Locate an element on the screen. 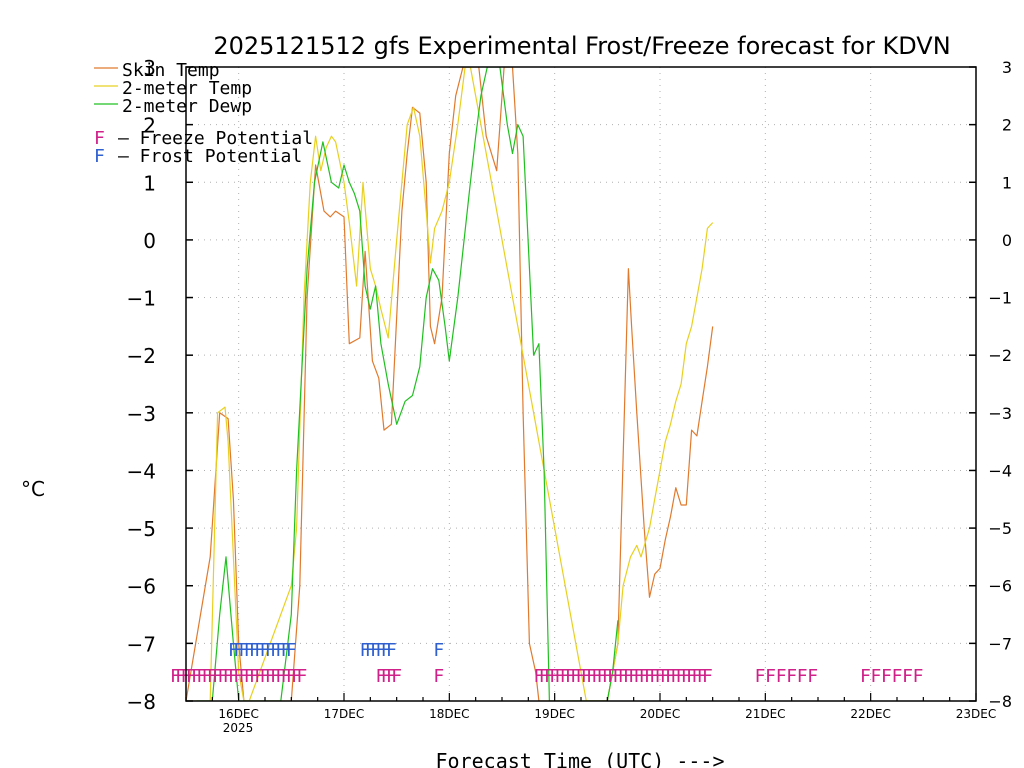  y-axis-label: °C is located at coordinates (33, 489).